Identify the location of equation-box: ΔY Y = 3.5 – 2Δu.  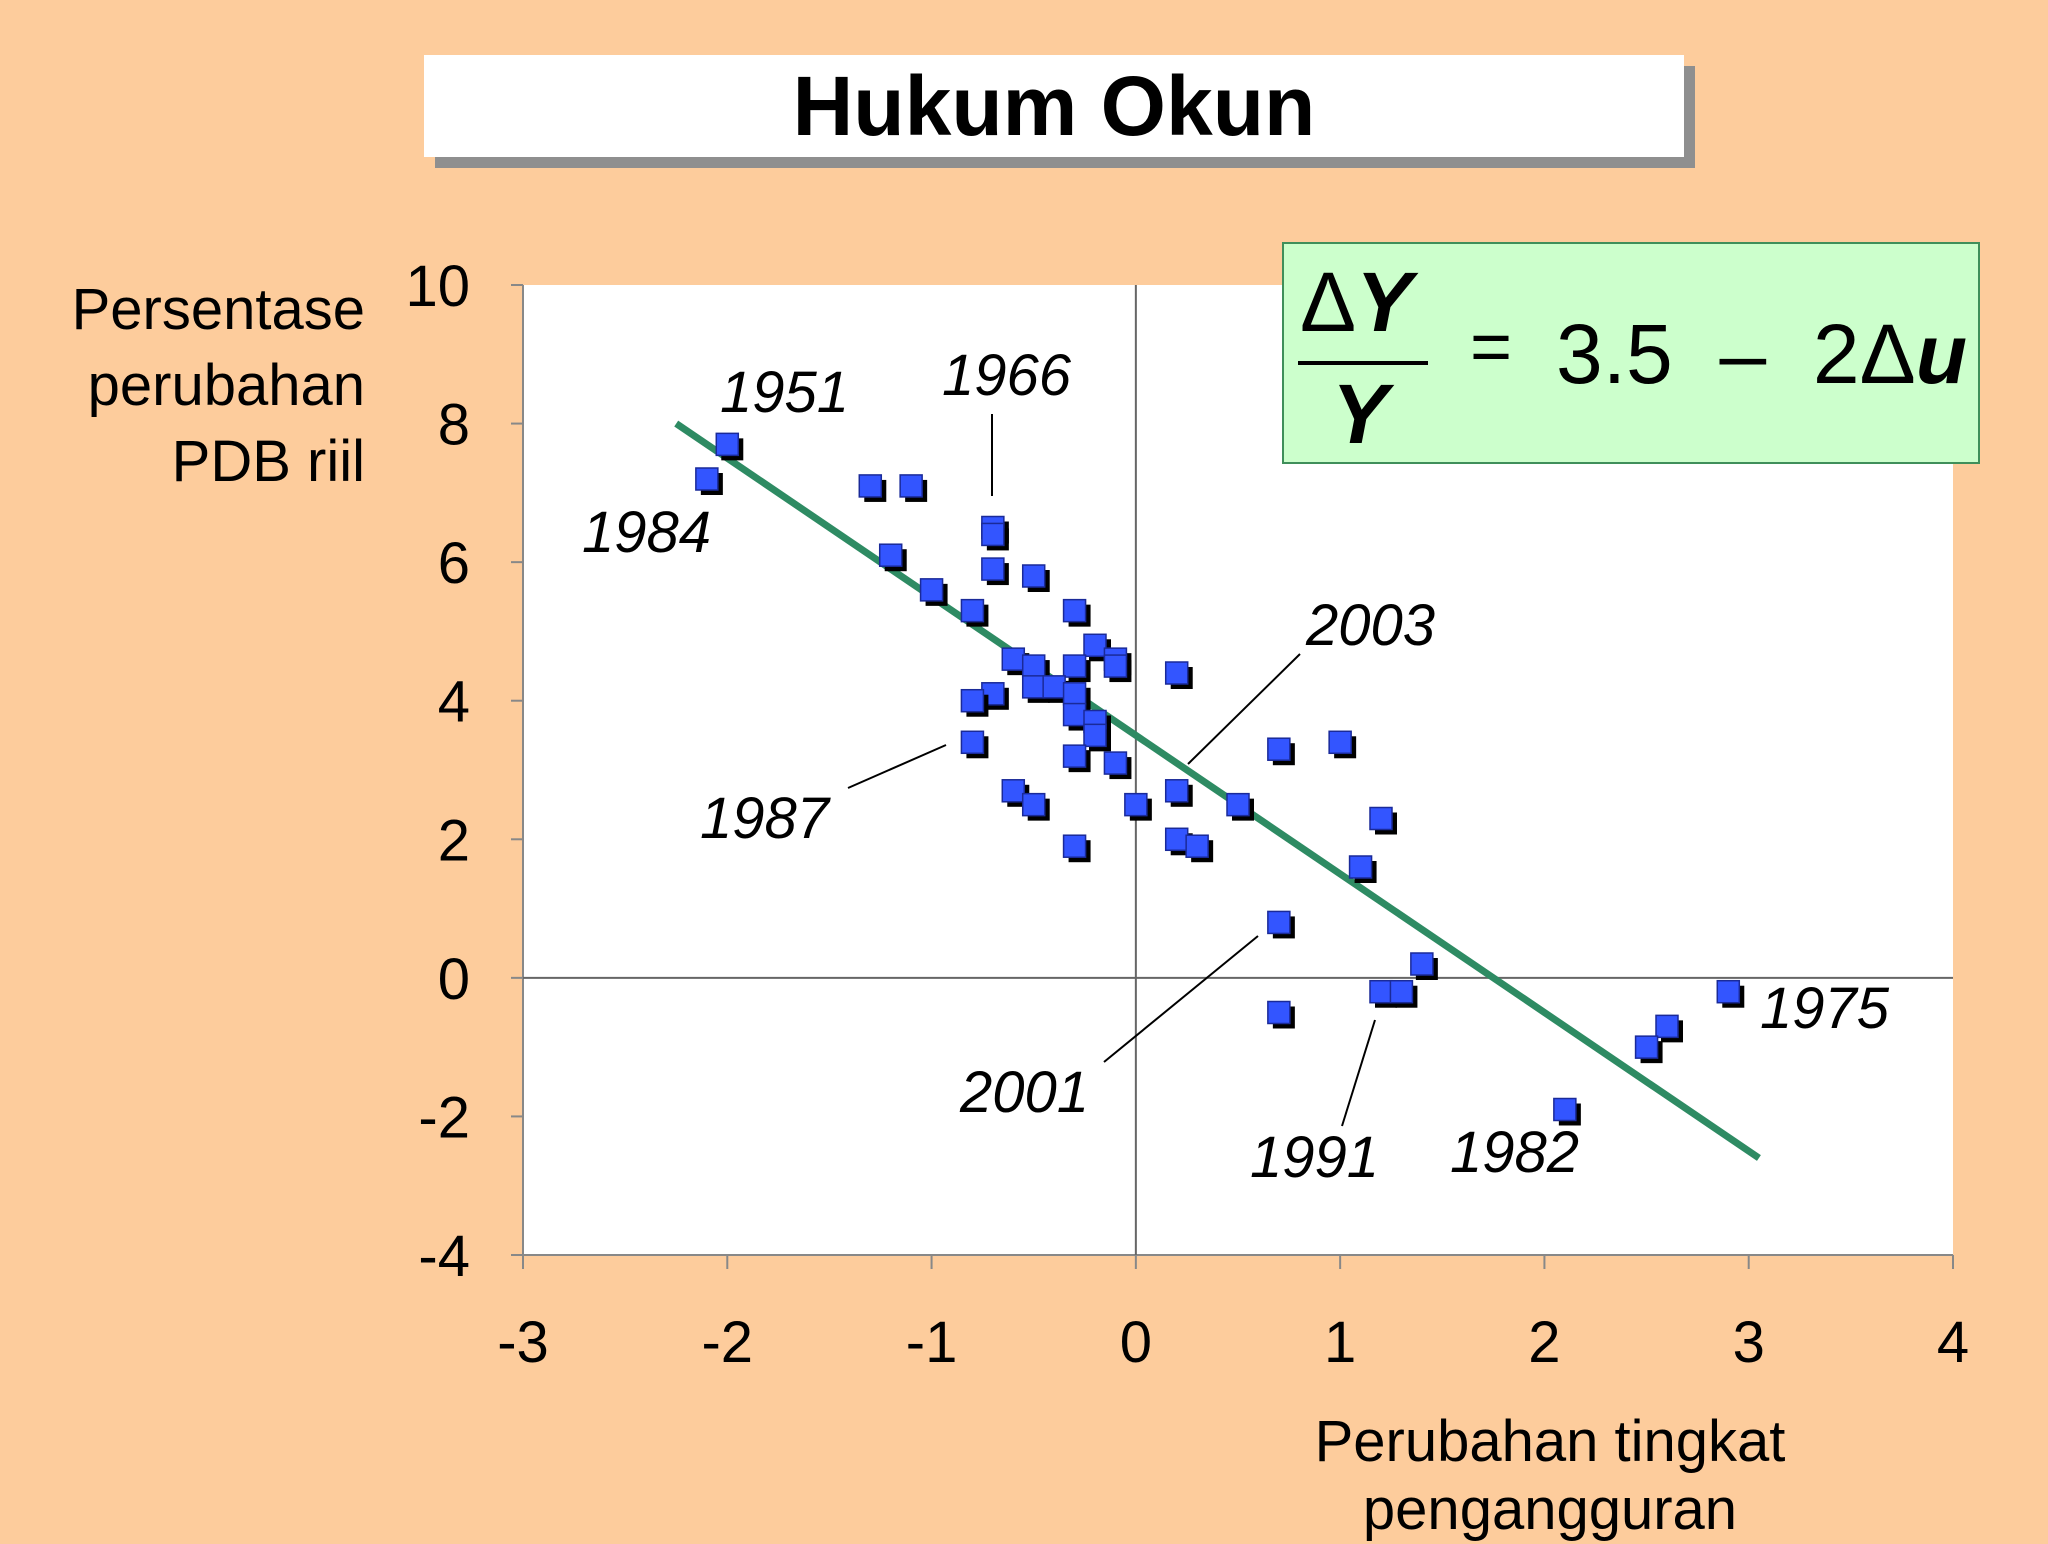
(1631, 353).